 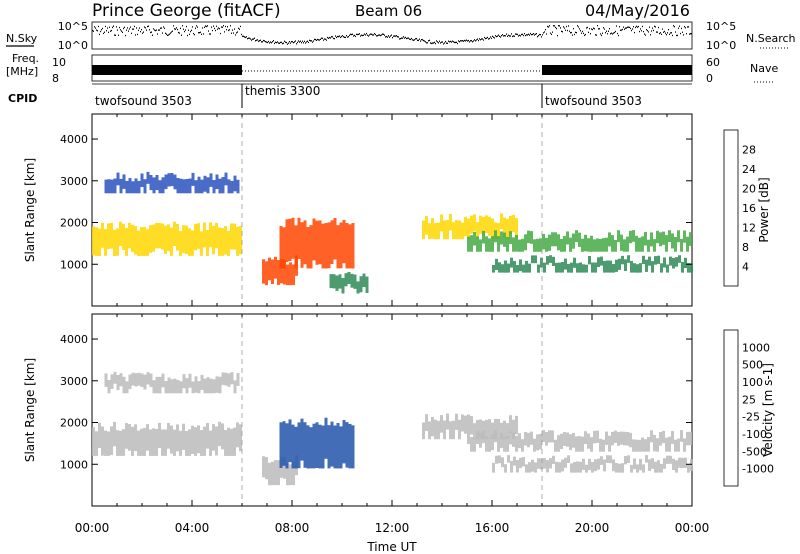 What do you see at coordinates (59, 62) in the screenshot?
I see `freq-tick-top: 10` at bounding box center [59, 62].